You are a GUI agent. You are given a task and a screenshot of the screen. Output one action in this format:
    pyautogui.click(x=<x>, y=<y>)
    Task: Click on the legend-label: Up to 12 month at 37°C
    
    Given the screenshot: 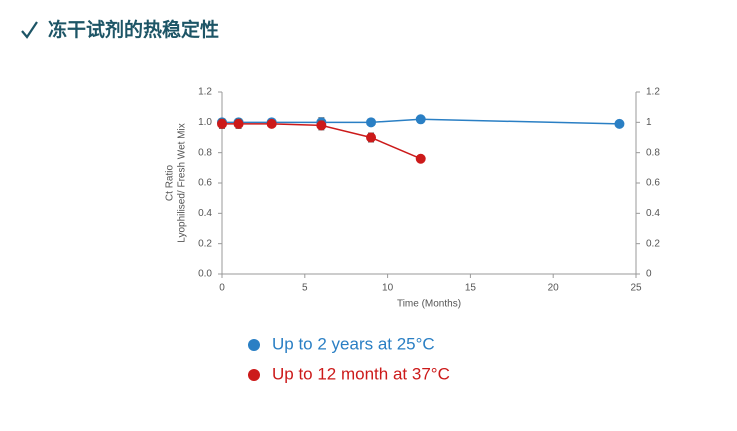 What is the action you would take?
    pyautogui.click(x=361, y=373)
    